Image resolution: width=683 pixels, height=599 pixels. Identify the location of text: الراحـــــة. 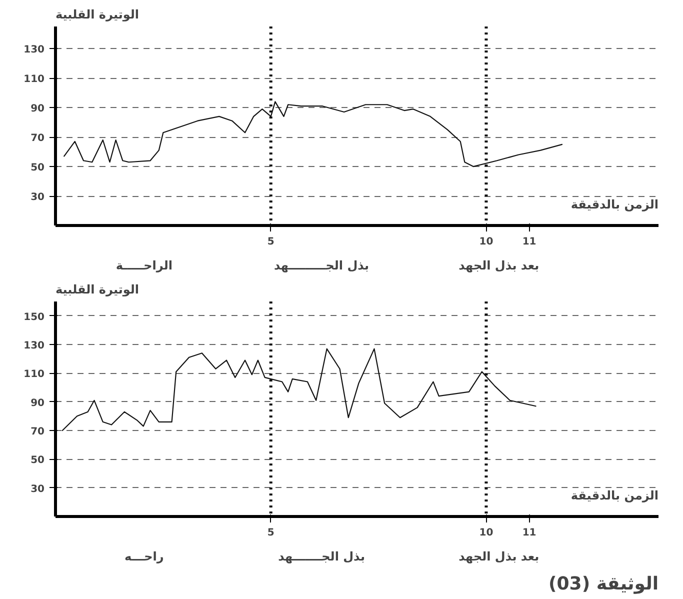
(144, 265).